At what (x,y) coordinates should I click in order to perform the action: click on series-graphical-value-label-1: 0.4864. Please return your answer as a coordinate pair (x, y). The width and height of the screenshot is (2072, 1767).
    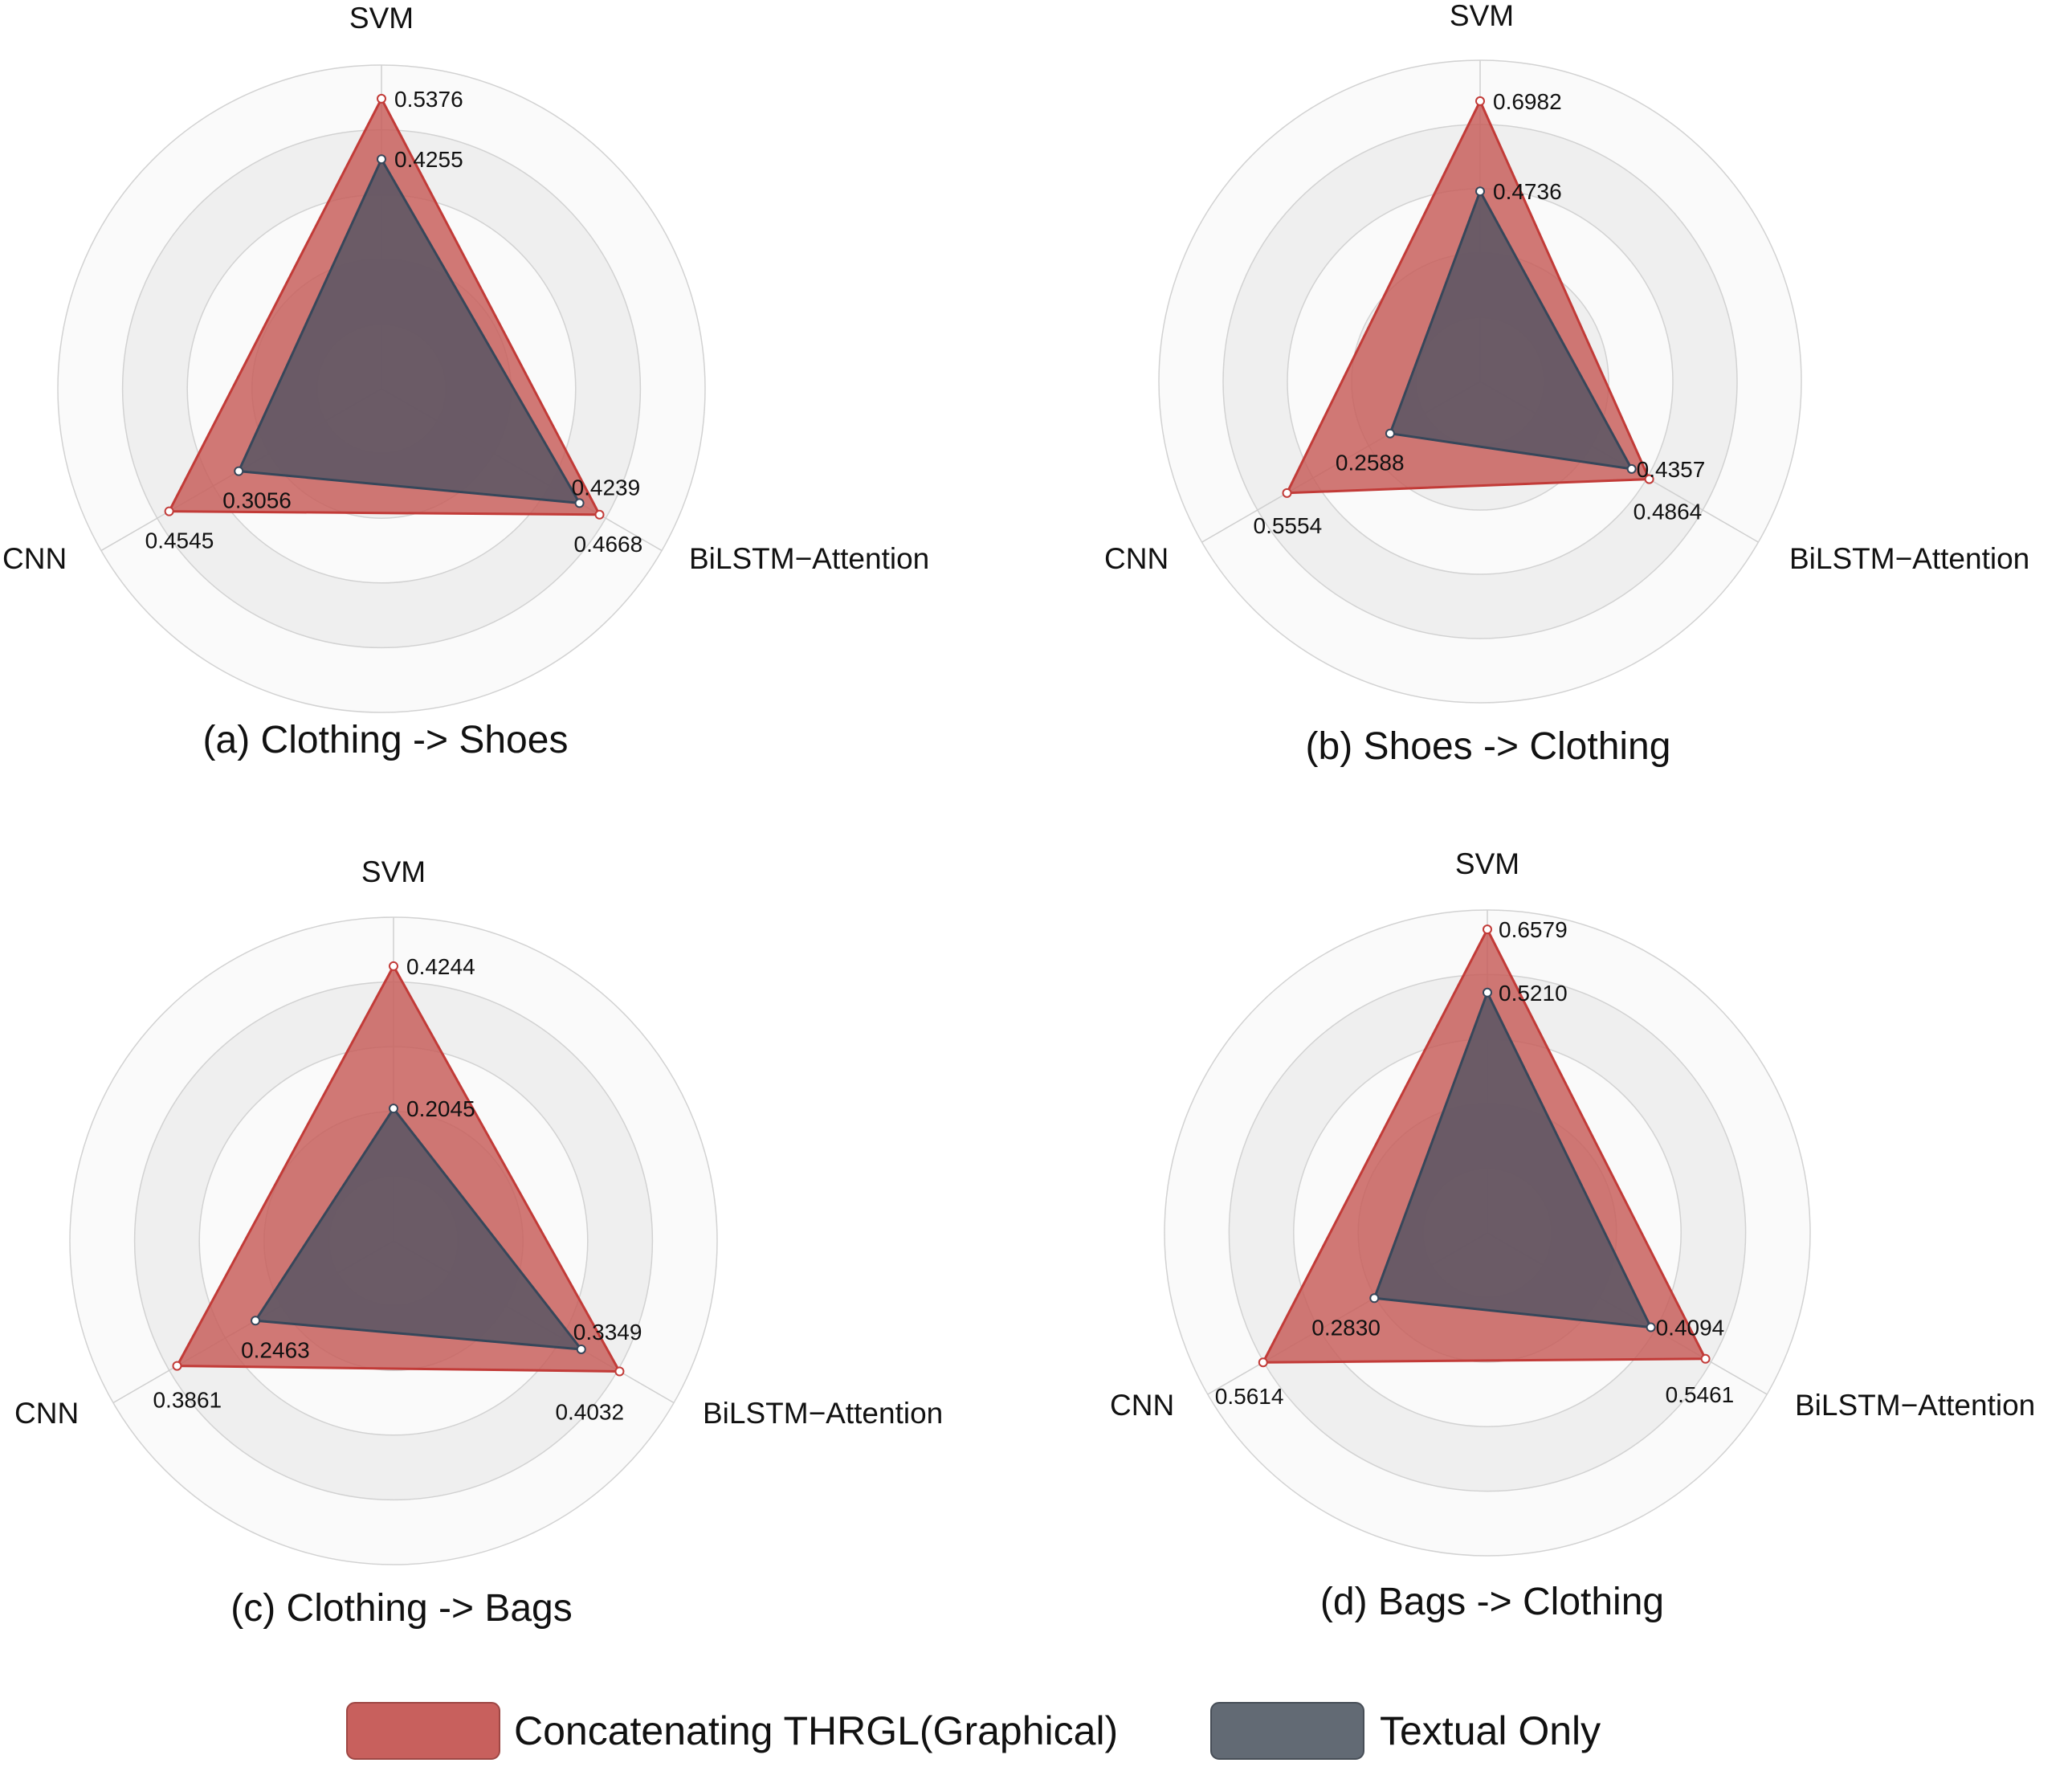
    Looking at the image, I should click on (1669, 512).